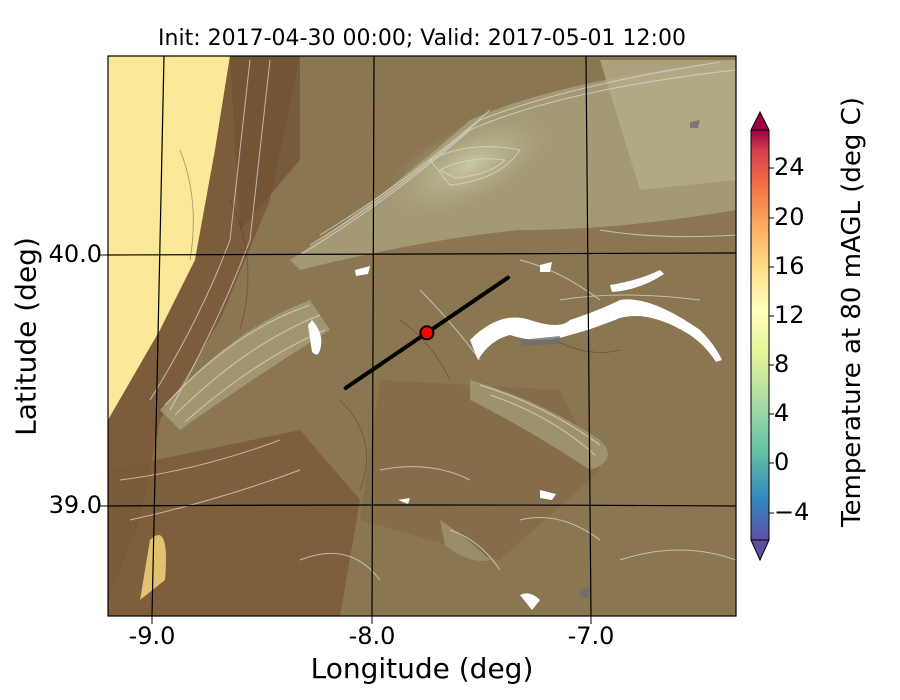 Image resolution: width=900 pixels, height=700 pixels. I want to click on southwest-lowland, so click(234, 523).